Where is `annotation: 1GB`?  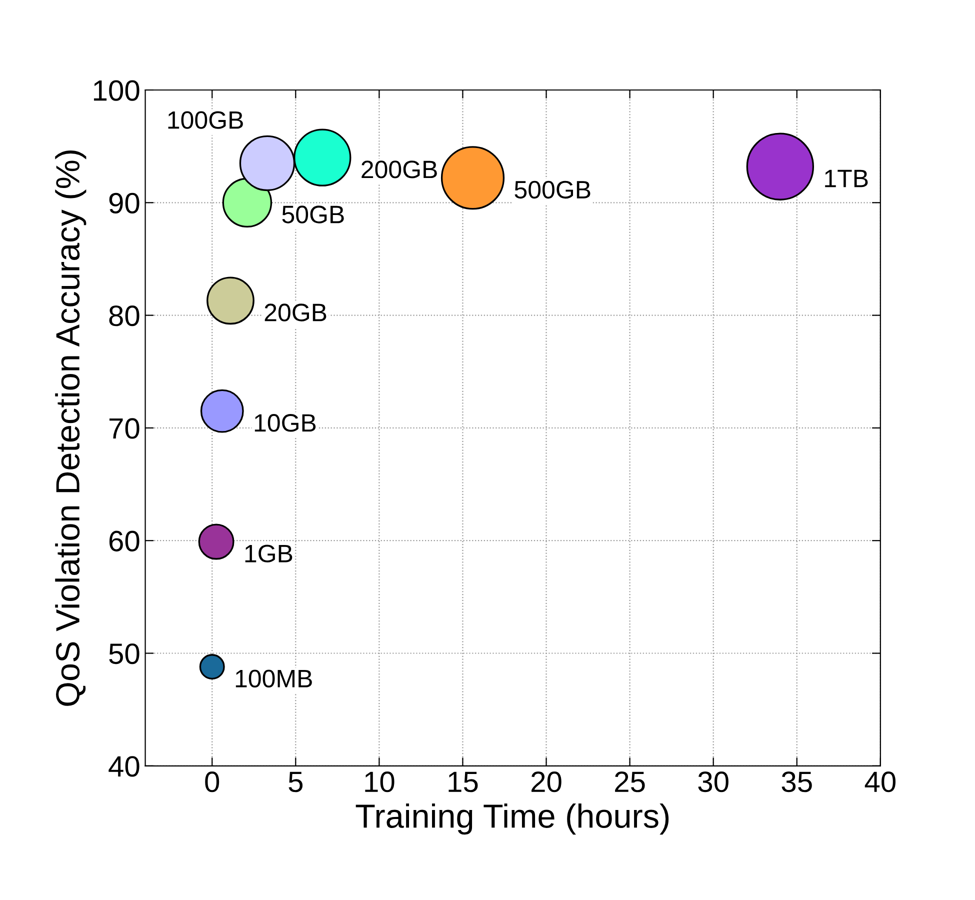 annotation: 1GB is located at coordinates (268, 553).